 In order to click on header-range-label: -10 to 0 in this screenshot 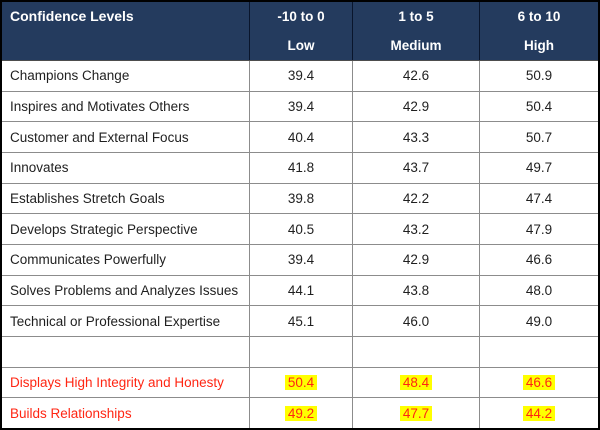, I will do `click(301, 16)`.